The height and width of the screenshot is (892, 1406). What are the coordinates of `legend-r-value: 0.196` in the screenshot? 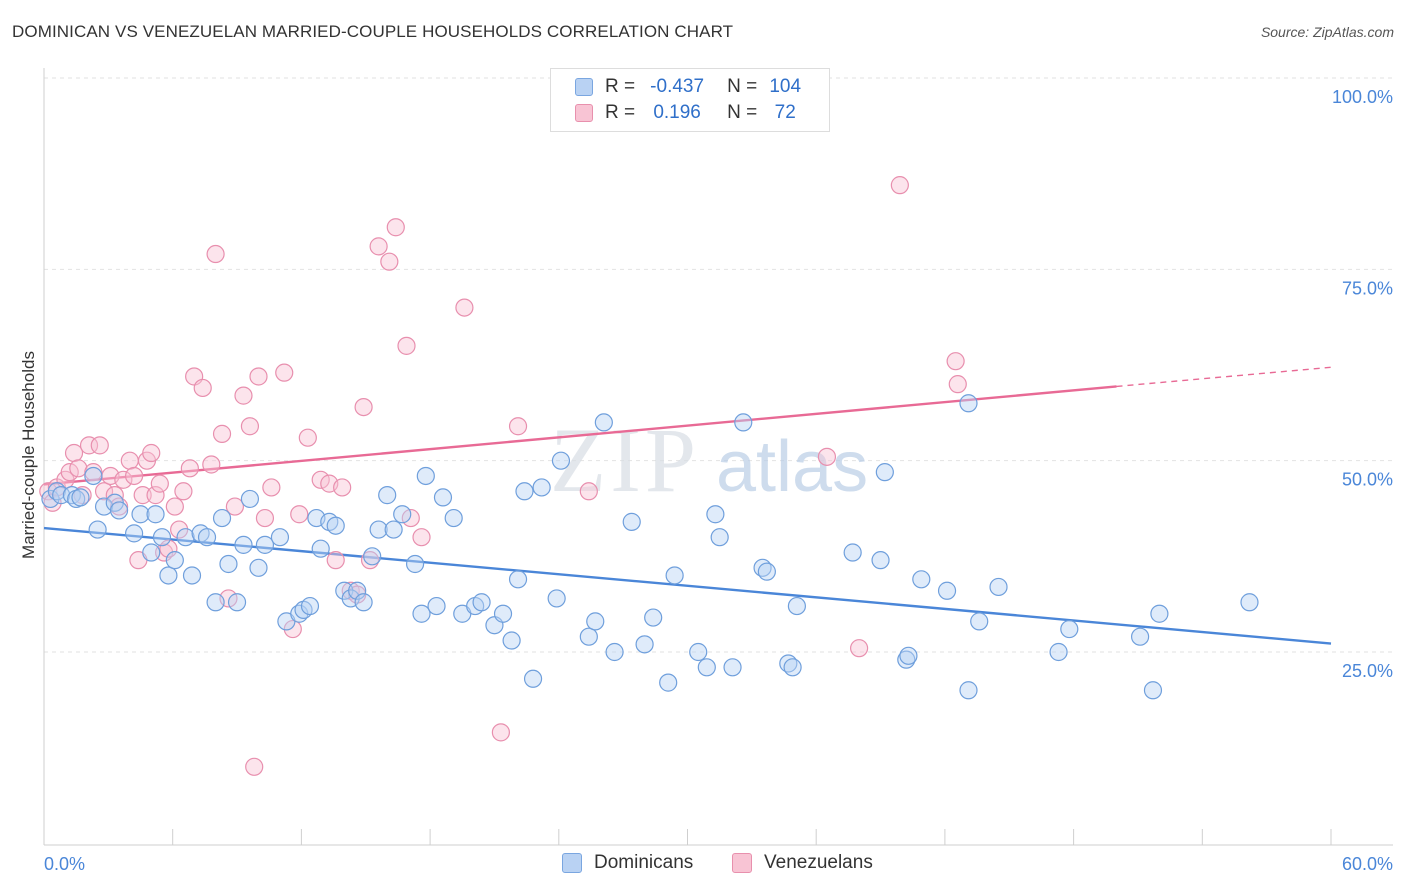 It's located at (677, 112).